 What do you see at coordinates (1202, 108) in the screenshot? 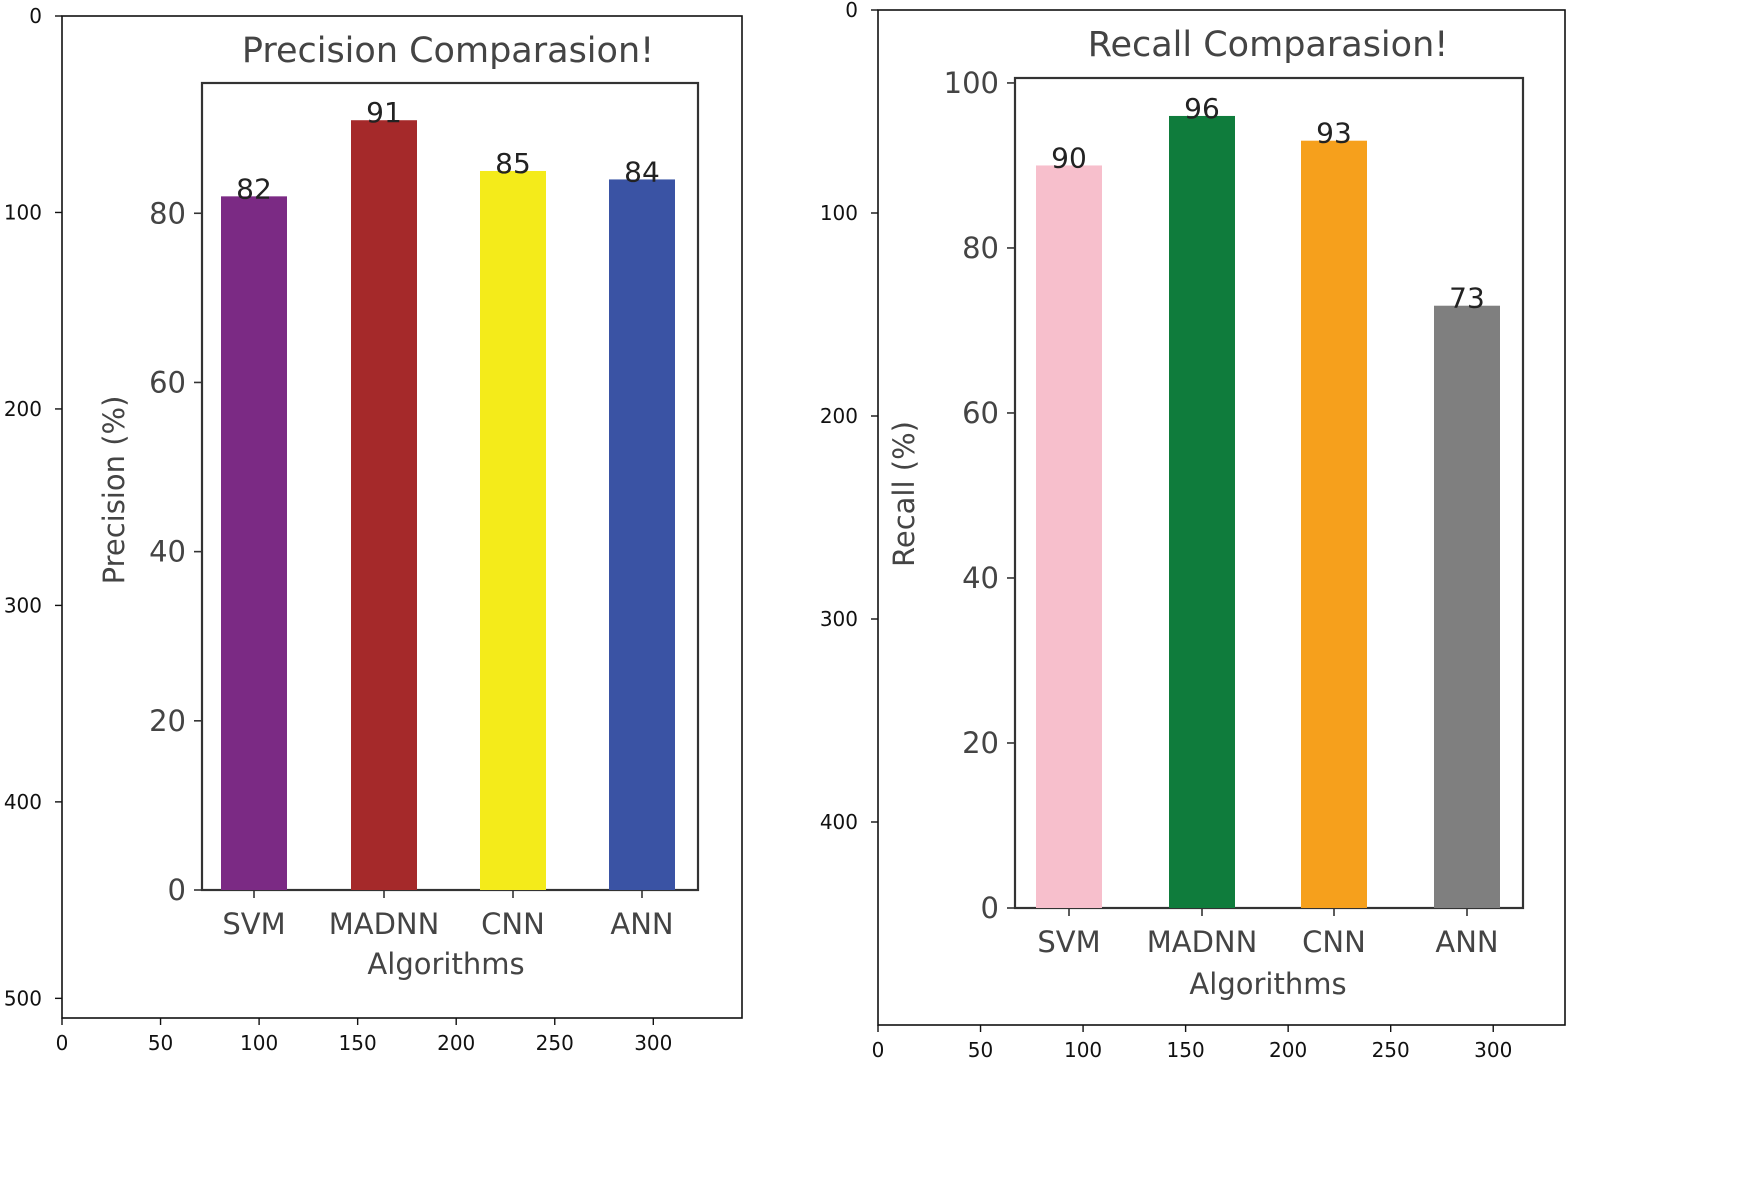
I see `bar-value-label: 96` at bounding box center [1202, 108].